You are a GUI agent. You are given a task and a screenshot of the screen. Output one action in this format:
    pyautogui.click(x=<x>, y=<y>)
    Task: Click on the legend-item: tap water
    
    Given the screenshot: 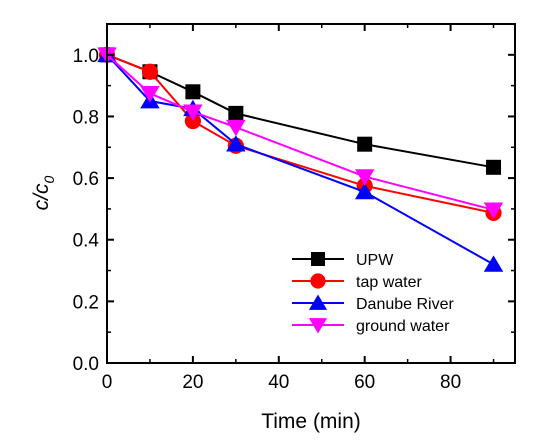 What is the action you would take?
    pyautogui.click(x=357, y=282)
    